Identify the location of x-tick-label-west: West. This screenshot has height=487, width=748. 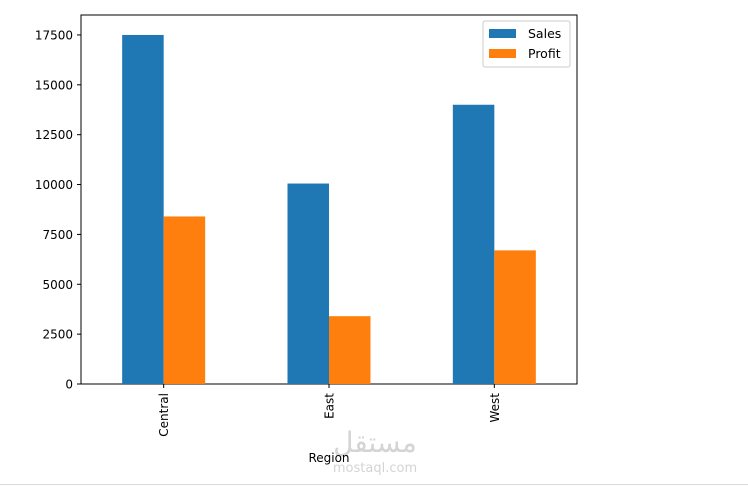
(495, 408).